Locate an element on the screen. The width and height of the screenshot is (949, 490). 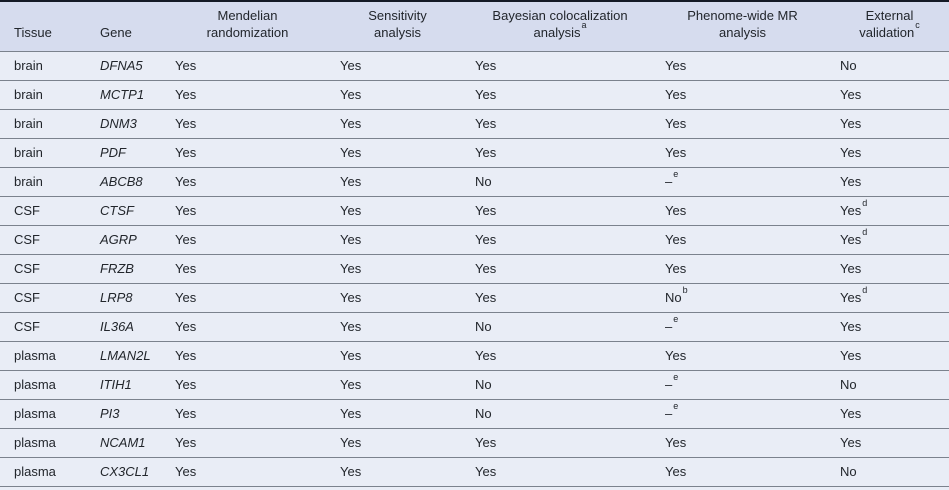
tissue-cell: CSF is located at coordinates (43, 326).